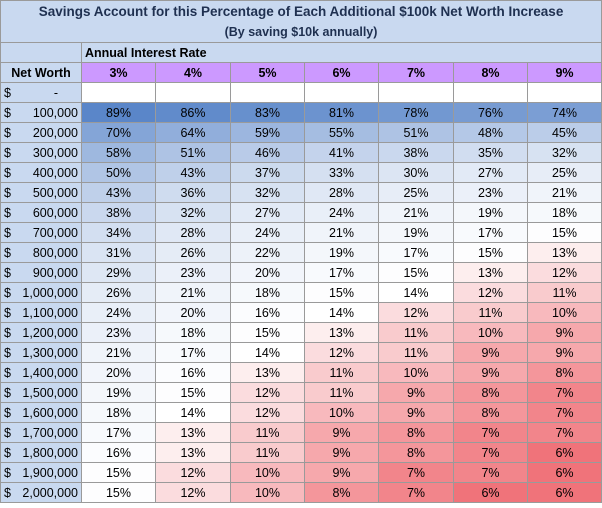 Image resolution: width=602 pixels, height=508 pixels. Describe the element at coordinates (41, 252) in the screenshot. I see `net-worth-cell: $800,000` at that location.